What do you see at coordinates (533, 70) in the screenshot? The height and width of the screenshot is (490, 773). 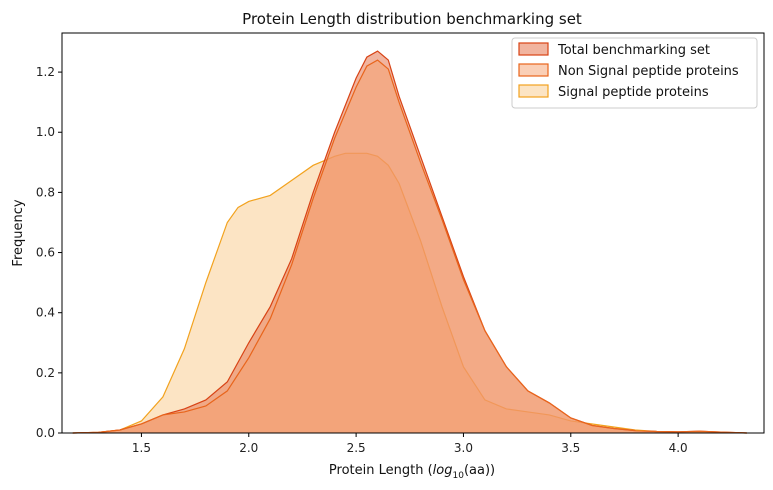 I see `legend-swatch-non-signal-peptide-proteins` at bounding box center [533, 70].